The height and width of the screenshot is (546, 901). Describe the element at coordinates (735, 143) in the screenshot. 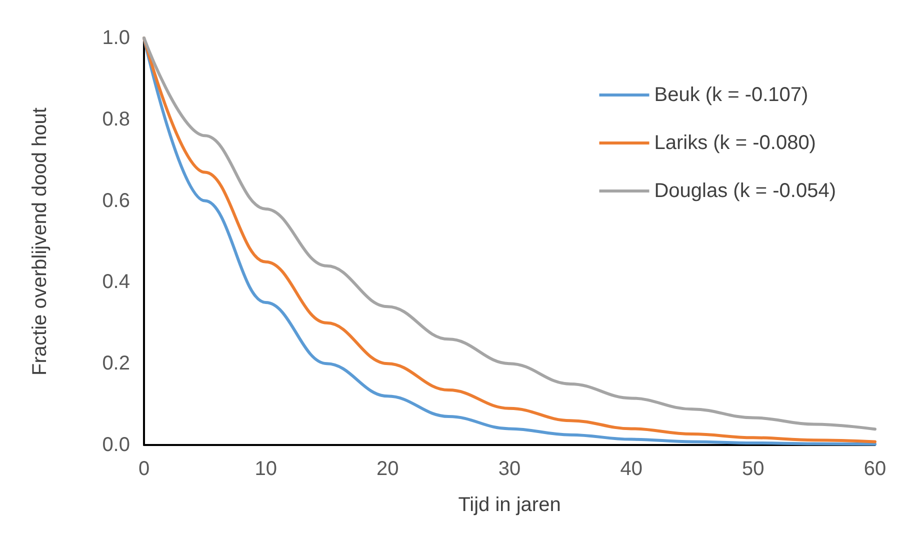

I see `legend-label: Lariks (k = -0.080)` at that location.